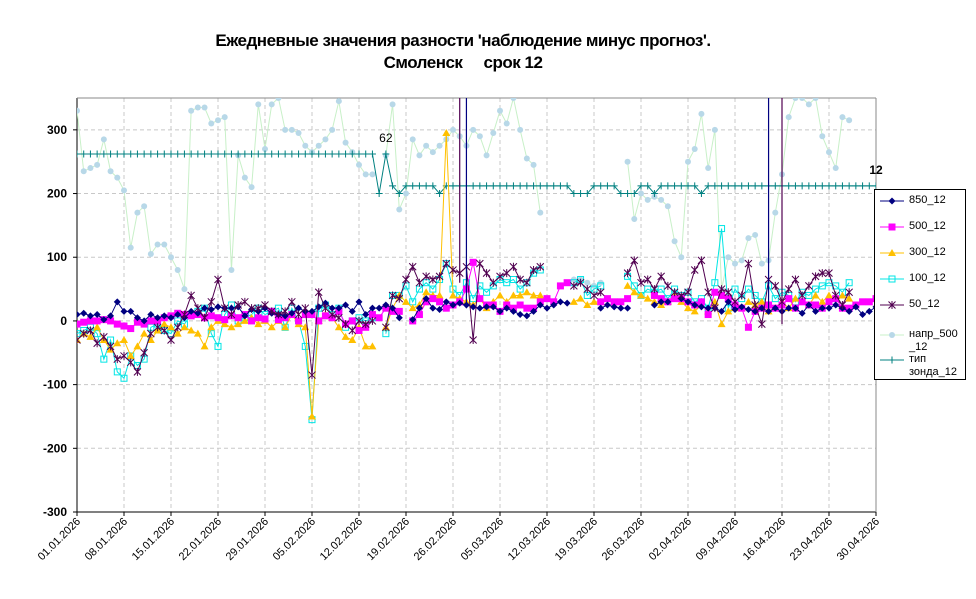  I want to click on legend-swatch-marker, so click(892, 201).